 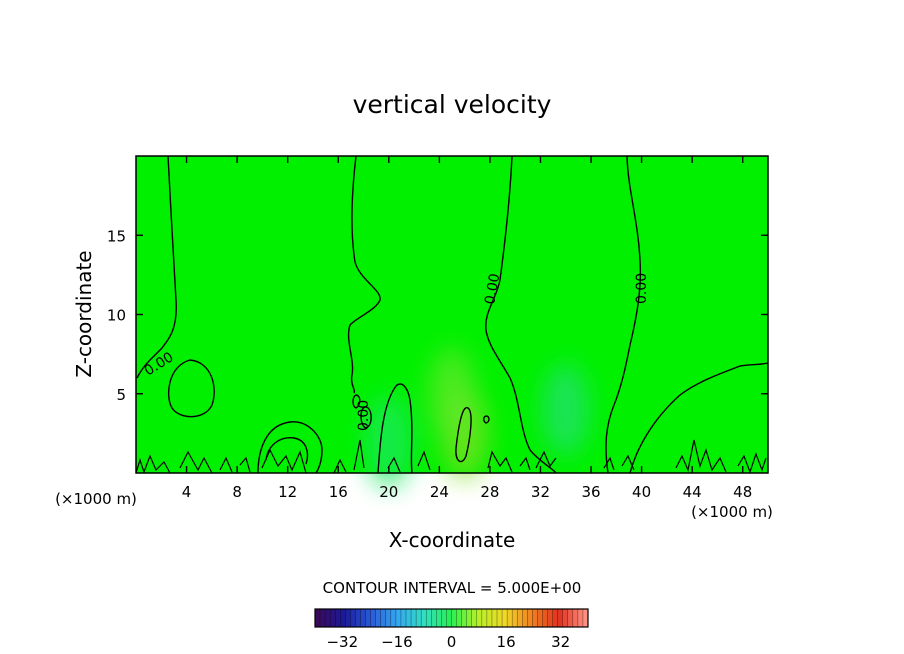 I want to click on colorbar-tick-label: −16, so click(x=397, y=642).